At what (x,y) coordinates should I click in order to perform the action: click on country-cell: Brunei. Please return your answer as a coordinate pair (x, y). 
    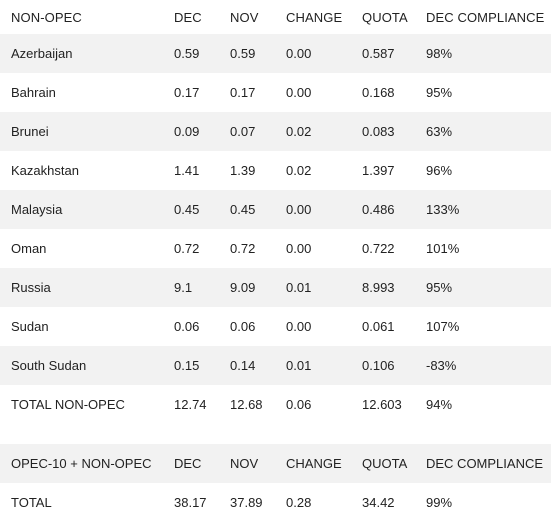
    Looking at the image, I should click on (30, 131).